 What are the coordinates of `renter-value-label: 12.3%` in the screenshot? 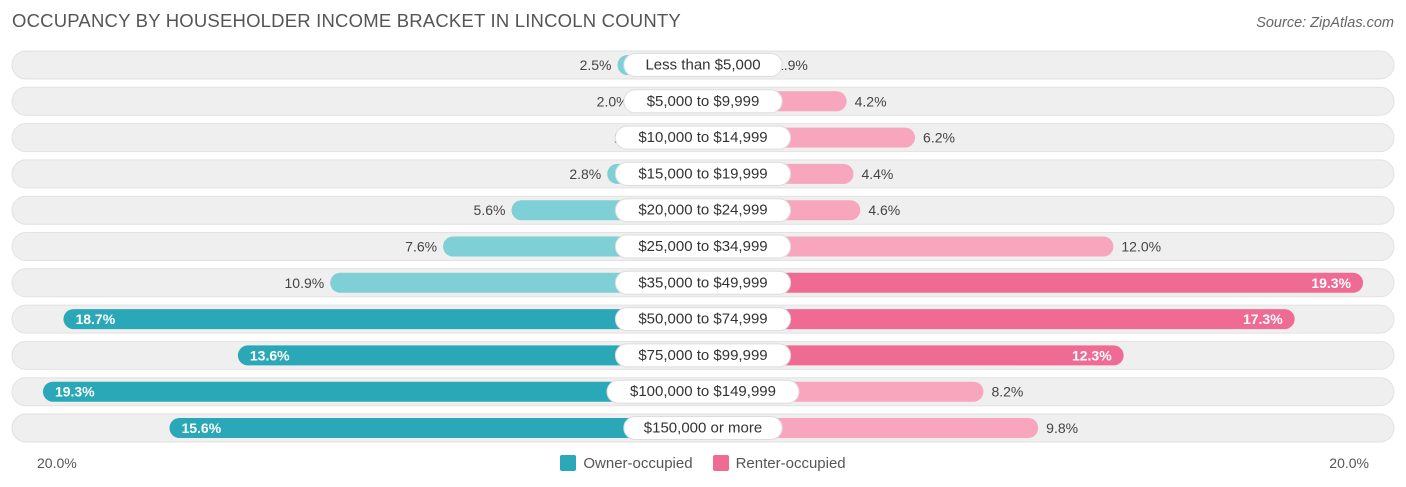 It's located at (1092, 355).